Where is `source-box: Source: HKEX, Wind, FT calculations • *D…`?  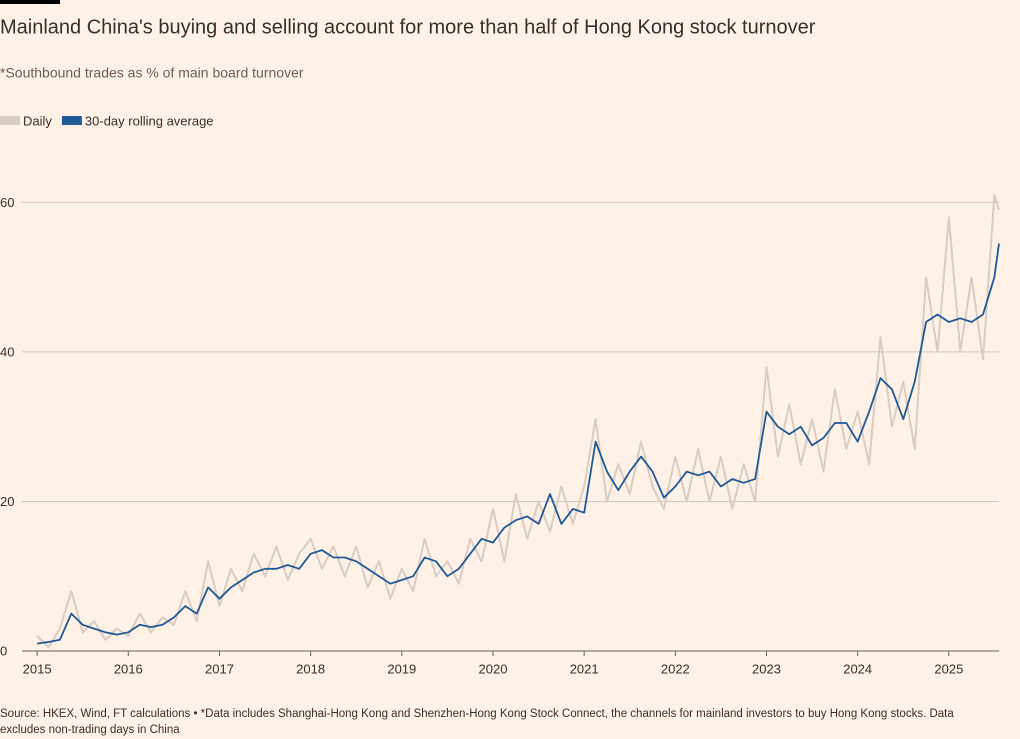 source-box: Source: HKEX, Wind, FT calculations • *D… is located at coordinates (477, 722).